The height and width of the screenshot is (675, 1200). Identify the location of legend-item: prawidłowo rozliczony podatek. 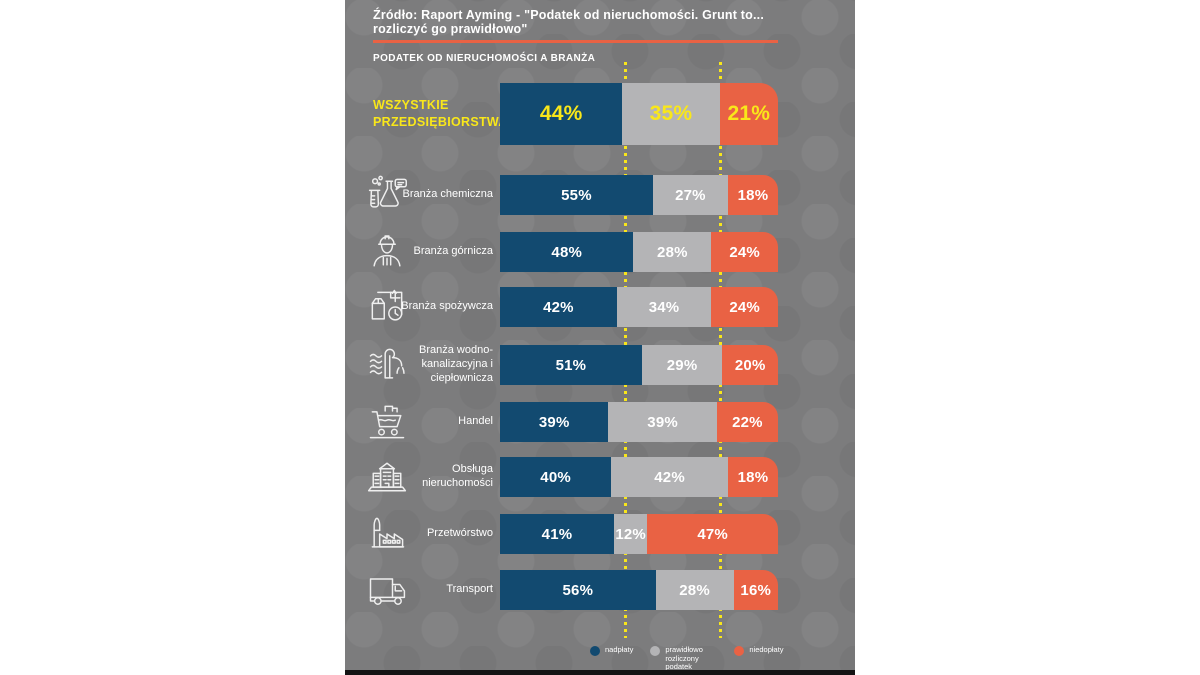
(683, 658).